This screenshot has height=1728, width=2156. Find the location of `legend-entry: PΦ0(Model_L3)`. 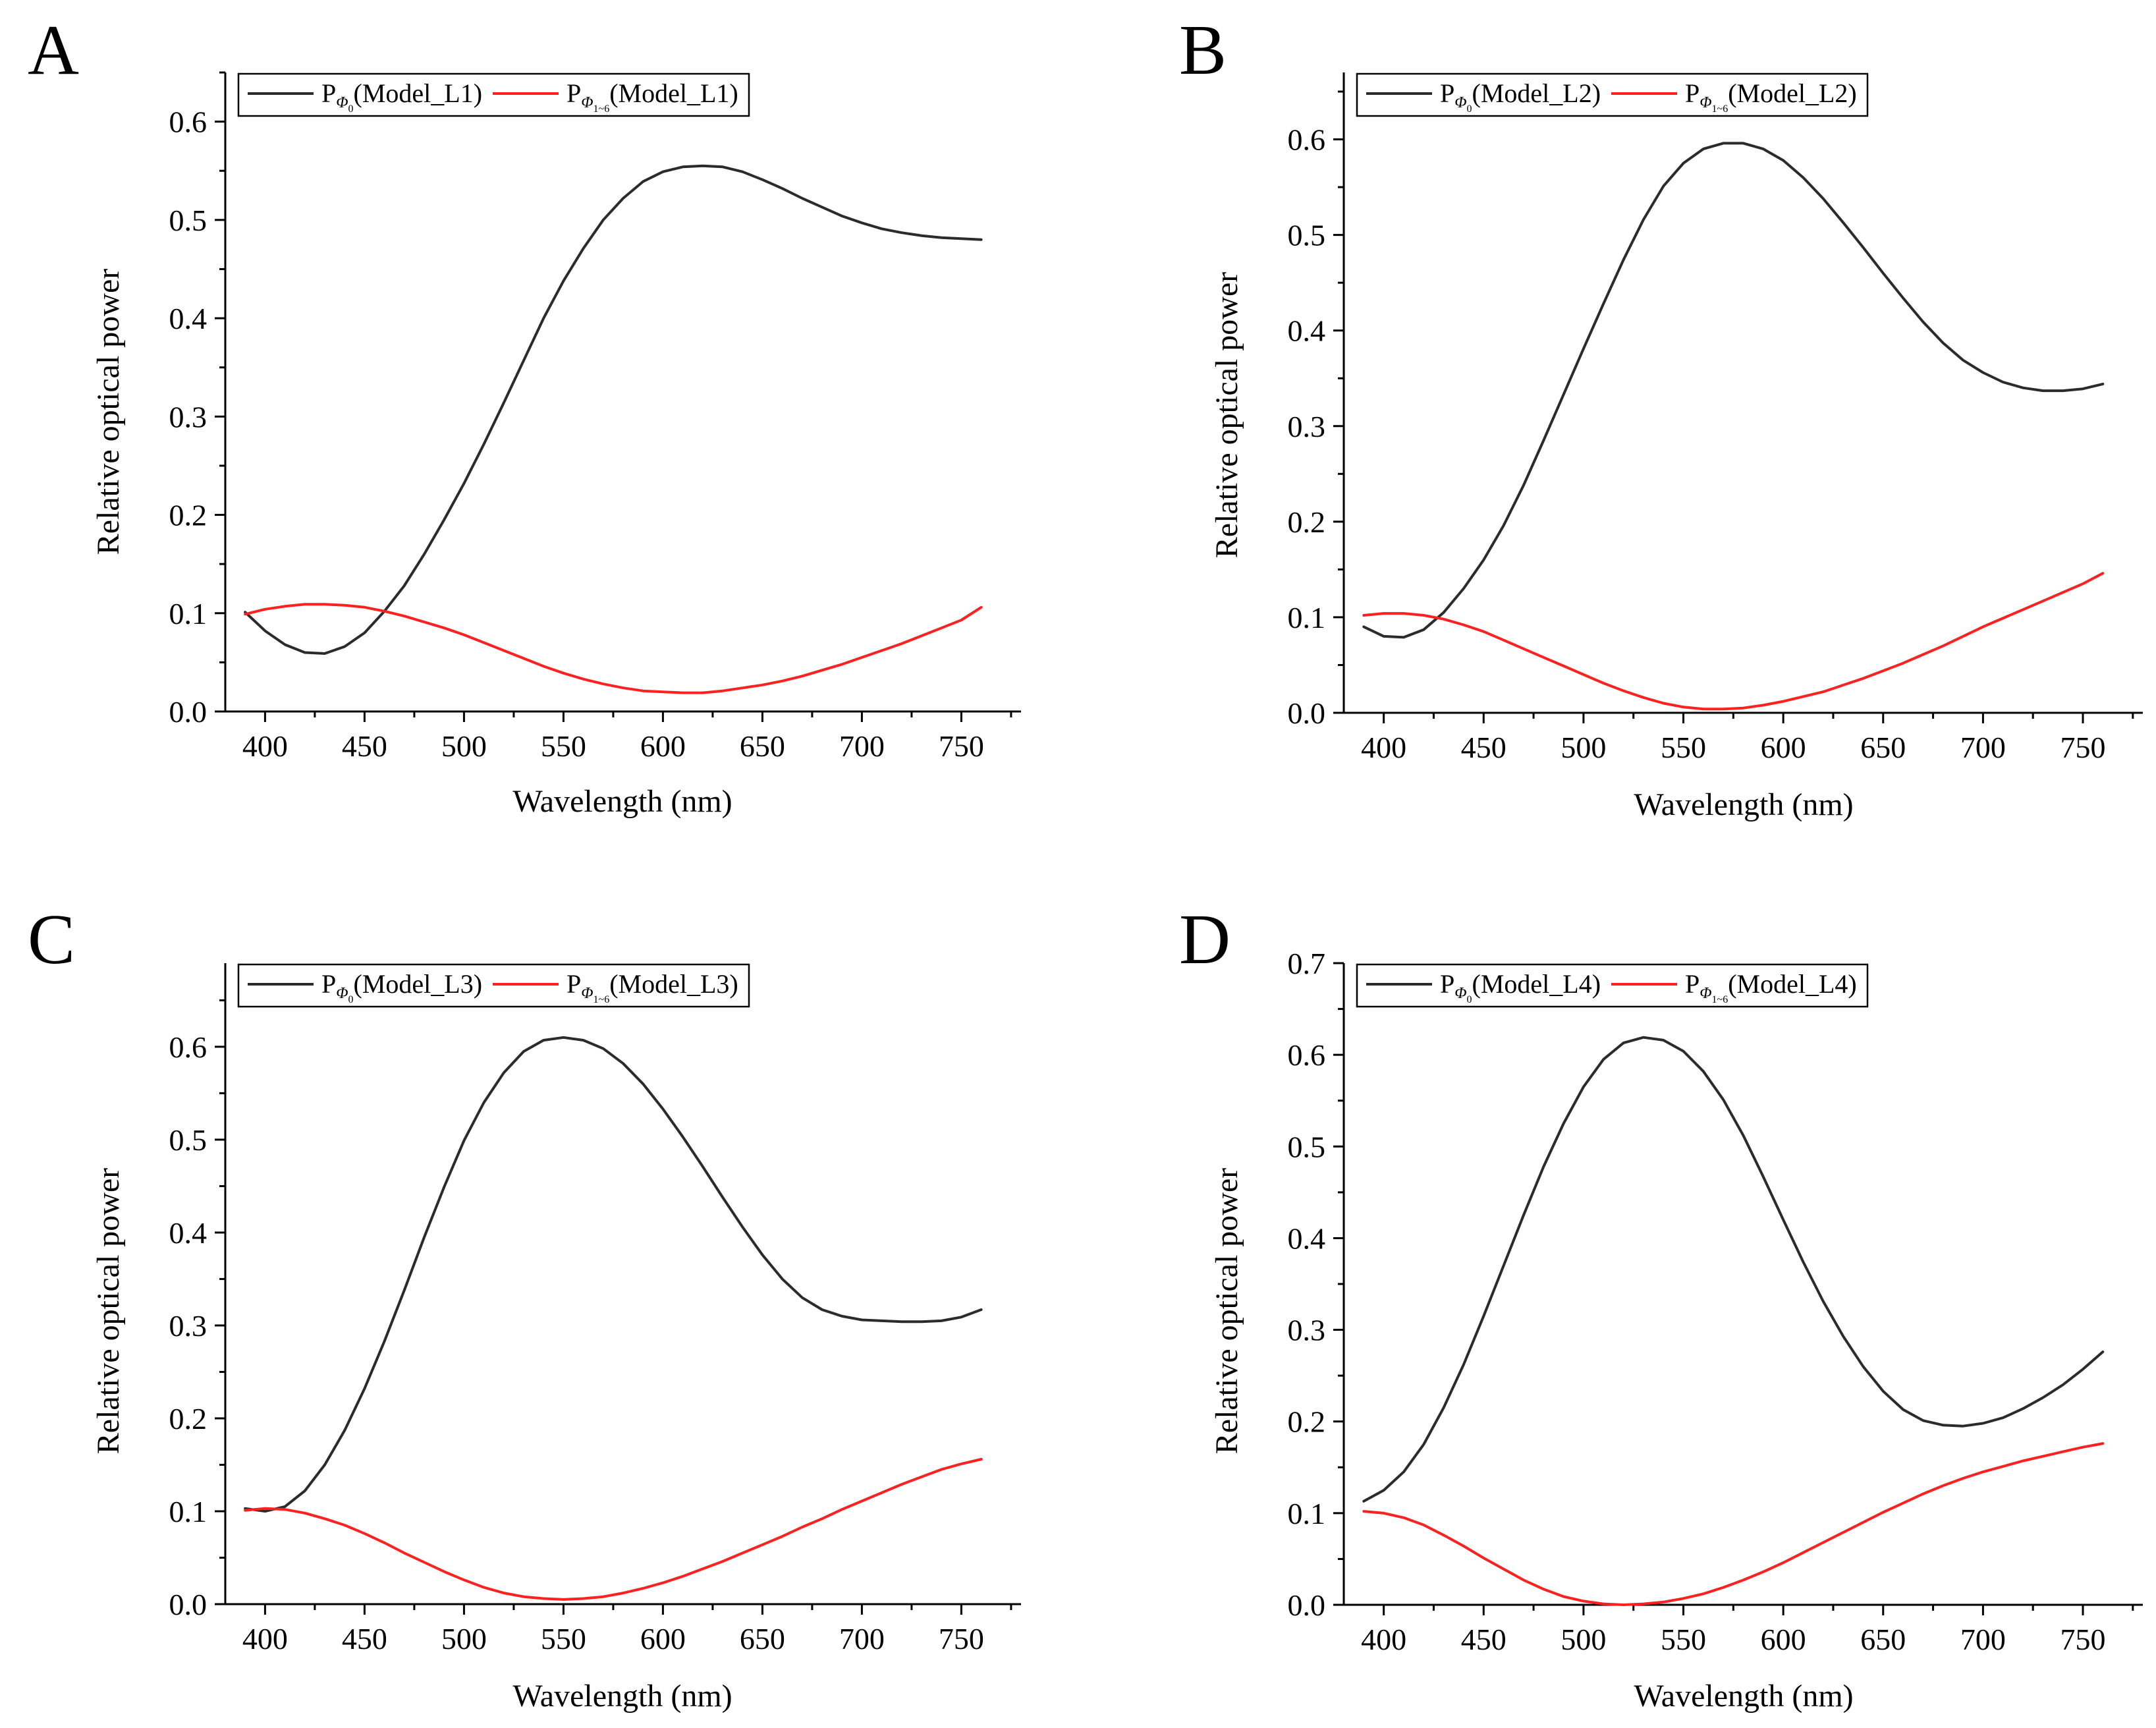

legend-entry: PΦ0(Model_L3) is located at coordinates (401, 987).